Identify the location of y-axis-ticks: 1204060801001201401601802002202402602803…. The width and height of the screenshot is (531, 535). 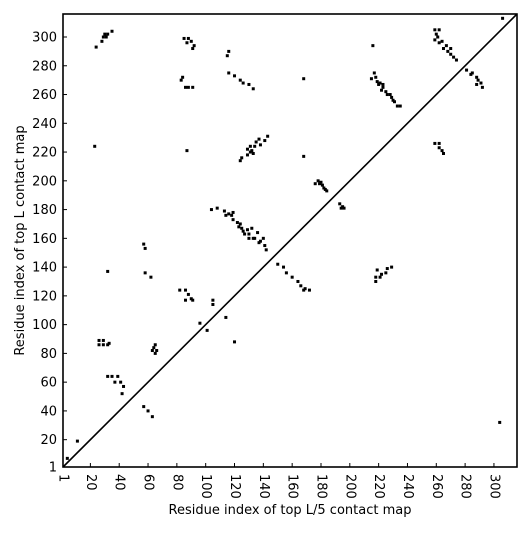
(49, 253).